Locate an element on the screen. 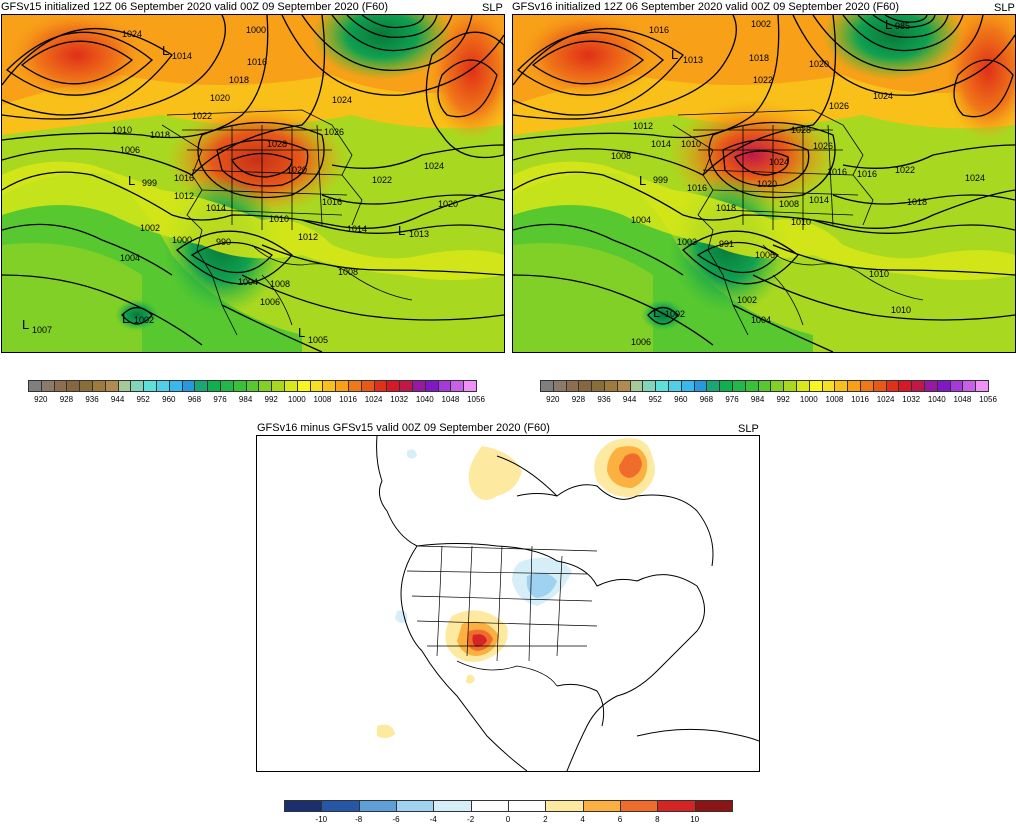  colorbar-tick-label: -4 is located at coordinates (433, 819).